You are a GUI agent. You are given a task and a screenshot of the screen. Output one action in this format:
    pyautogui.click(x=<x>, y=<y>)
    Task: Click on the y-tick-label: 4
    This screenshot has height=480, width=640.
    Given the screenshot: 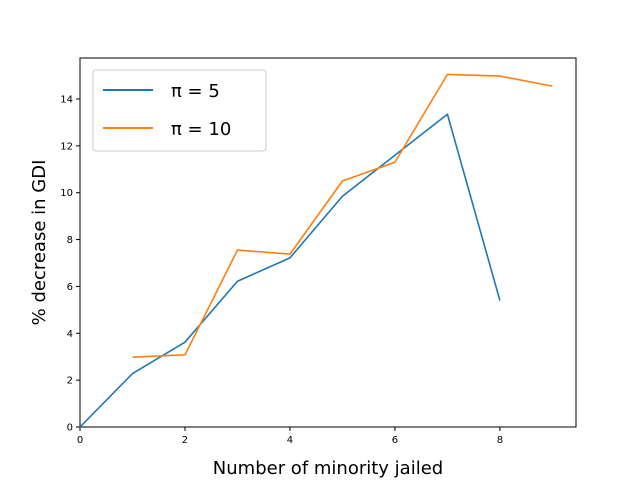 What is the action you would take?
    pyautogui.click(x=70, y=334)
    